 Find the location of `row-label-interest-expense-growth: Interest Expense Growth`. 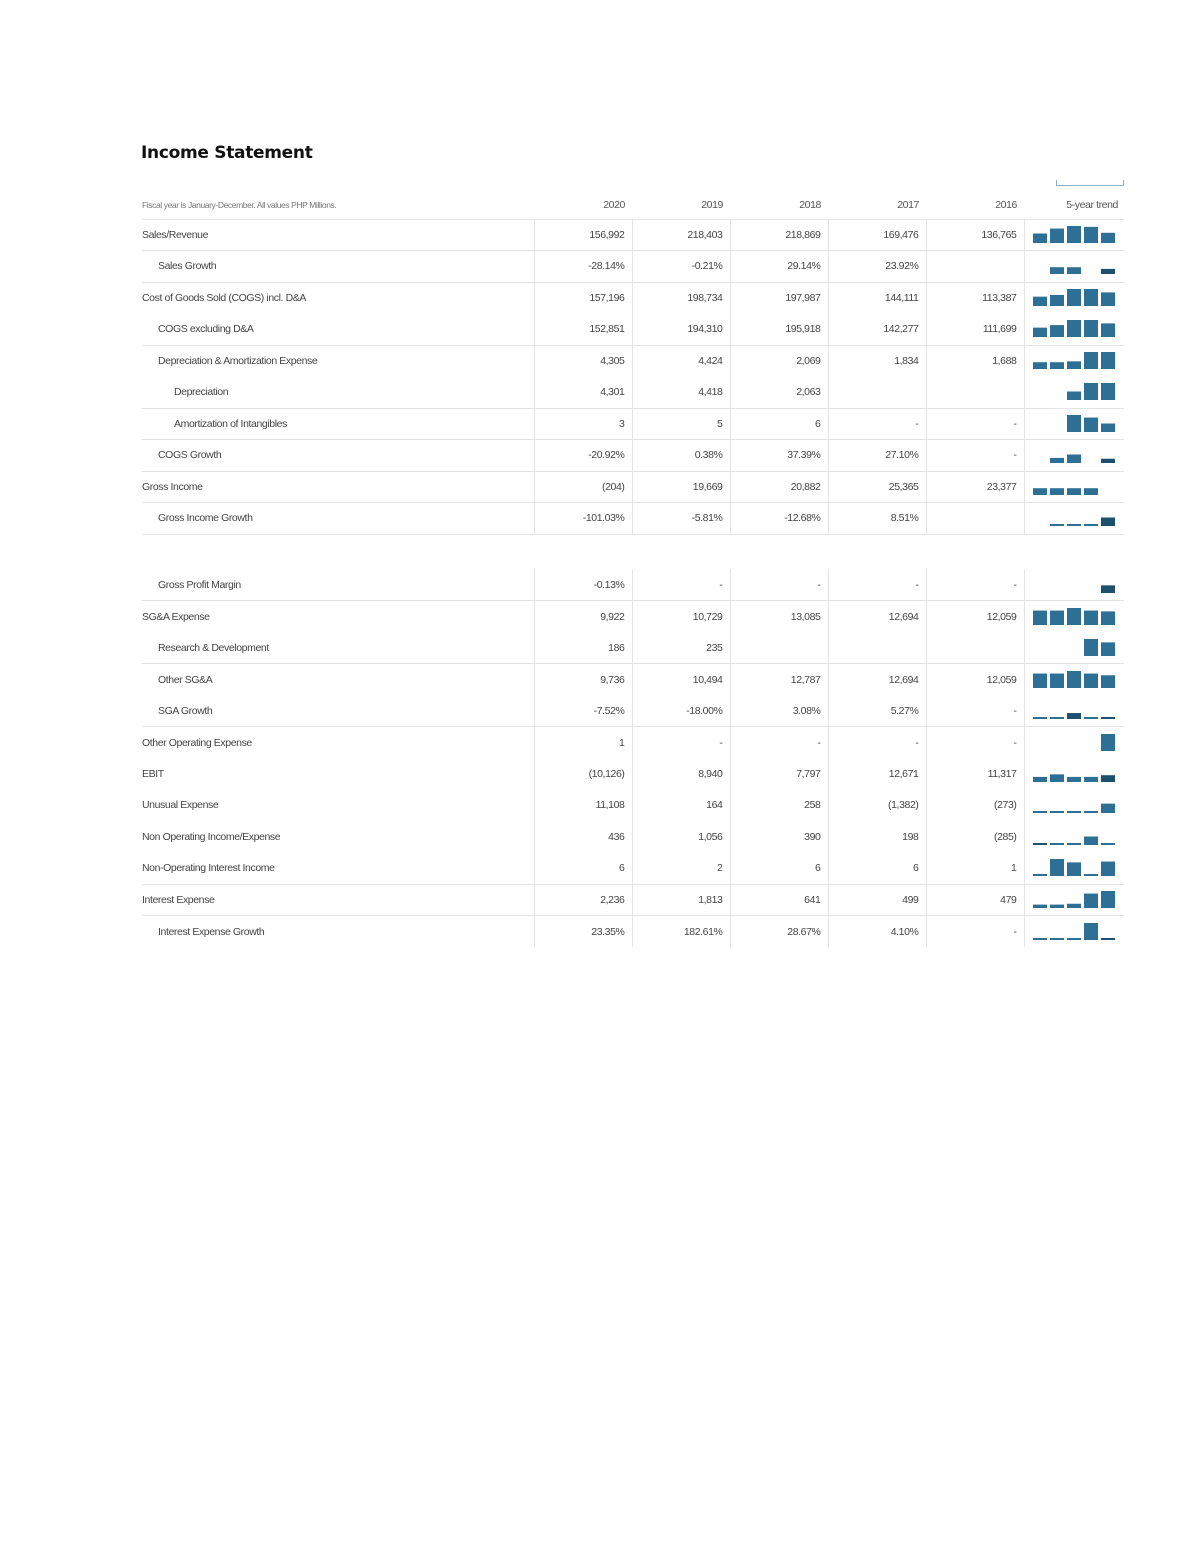

row-label-interest-expense-growth: Interest Expense Growth is located at coordinates (338, 931).